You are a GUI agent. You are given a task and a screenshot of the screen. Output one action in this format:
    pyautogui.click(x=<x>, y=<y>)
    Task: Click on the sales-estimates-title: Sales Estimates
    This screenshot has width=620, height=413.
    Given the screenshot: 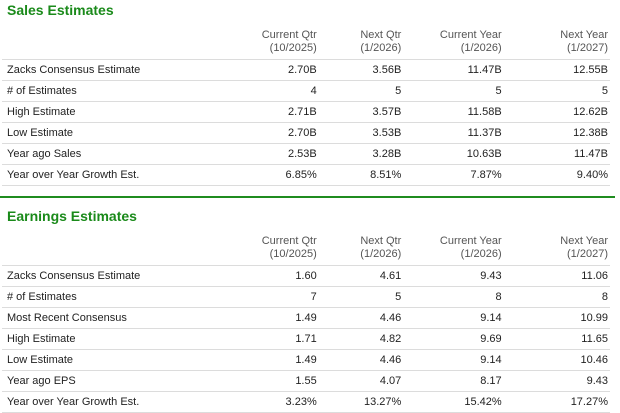 What is the action you would take?
    pyautogui.click(x=60, y=10)
    